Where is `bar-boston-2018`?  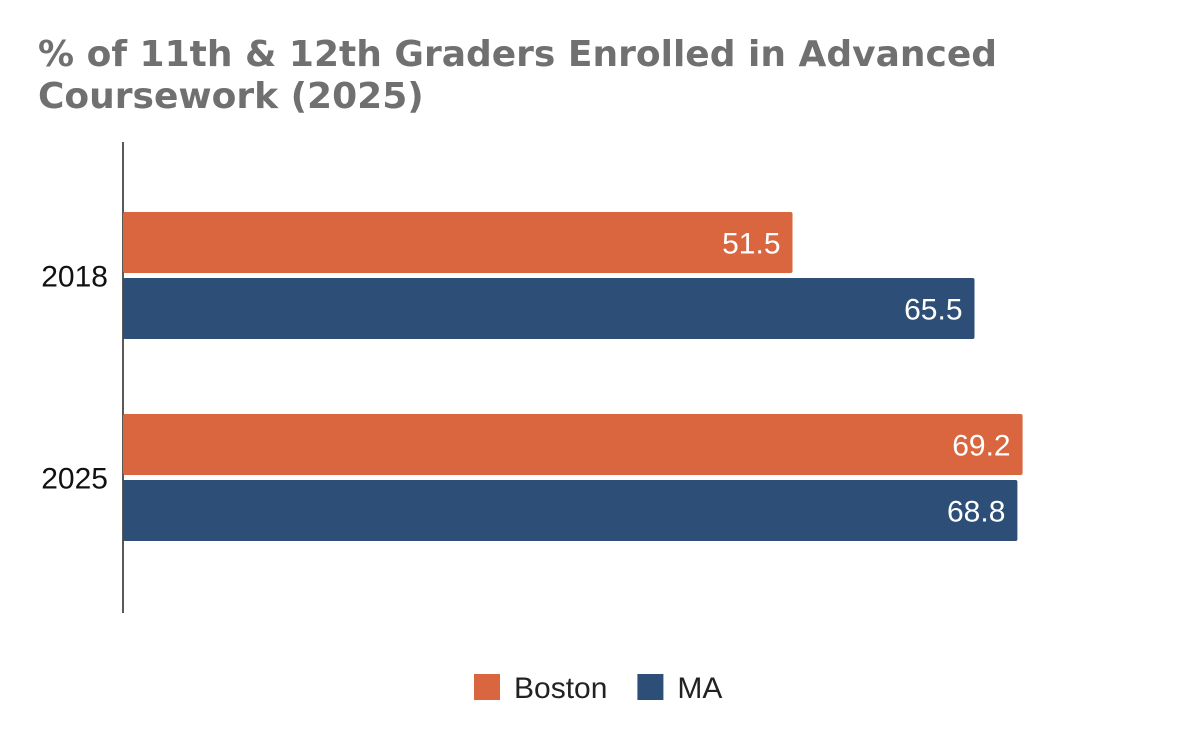 bar-boston-2018 is located at coordinates (458, 242).